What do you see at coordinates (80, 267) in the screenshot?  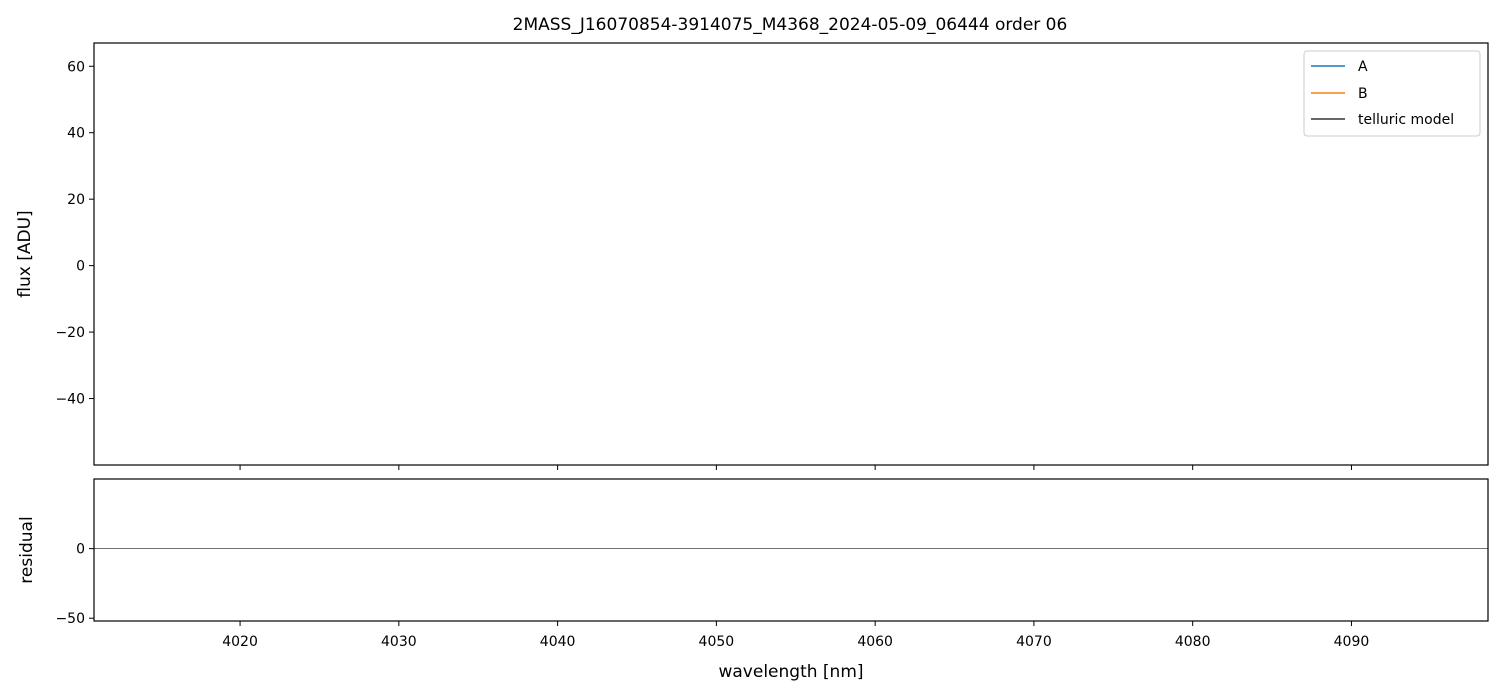 I see `flux-ytick-label: 0` at bounding box center [80, 267].